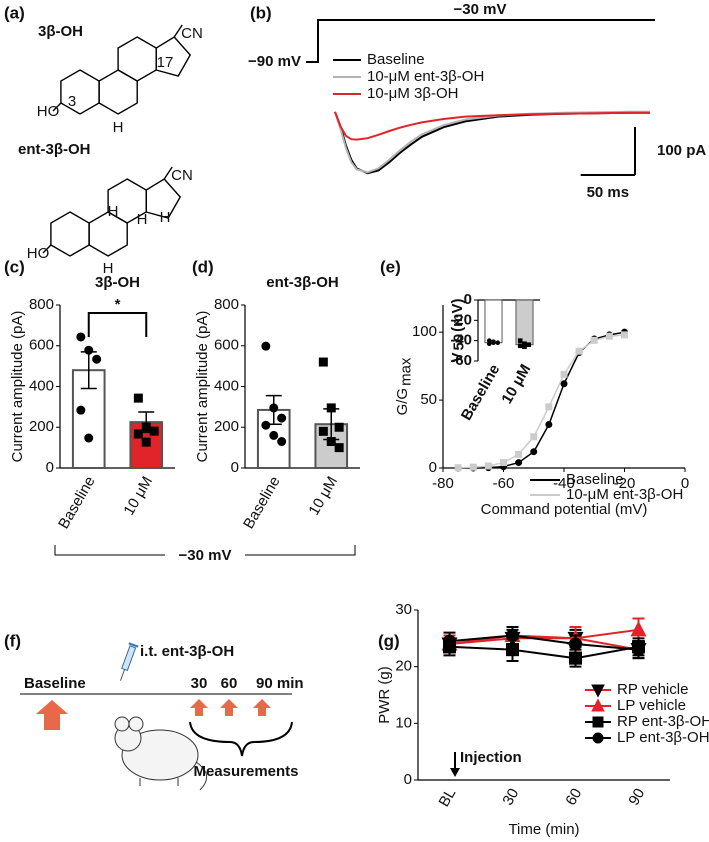 The height and width of the screenshot is (842, 709). I want to click on y-tick-label: 30, so click(403, 609).